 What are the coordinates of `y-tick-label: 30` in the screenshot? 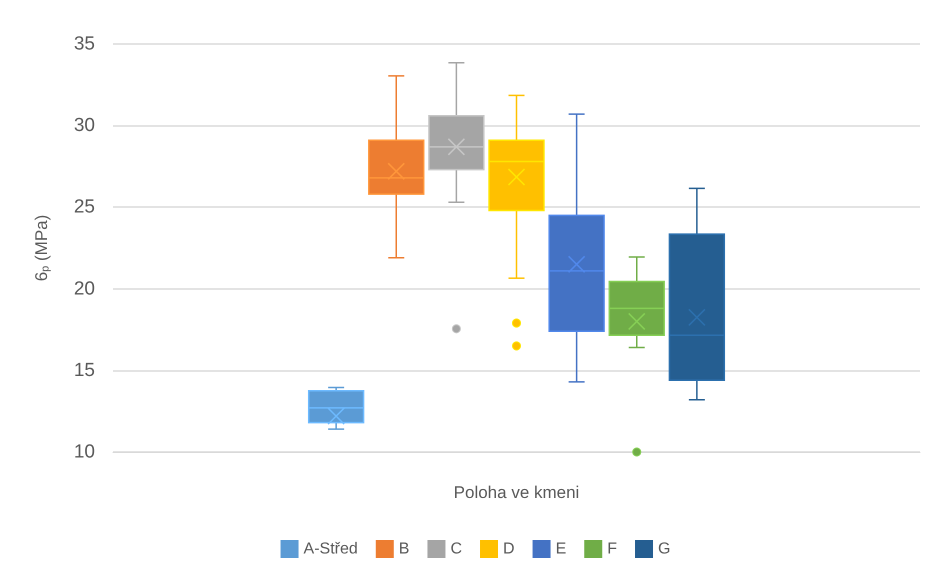 It's located at (84, 125).